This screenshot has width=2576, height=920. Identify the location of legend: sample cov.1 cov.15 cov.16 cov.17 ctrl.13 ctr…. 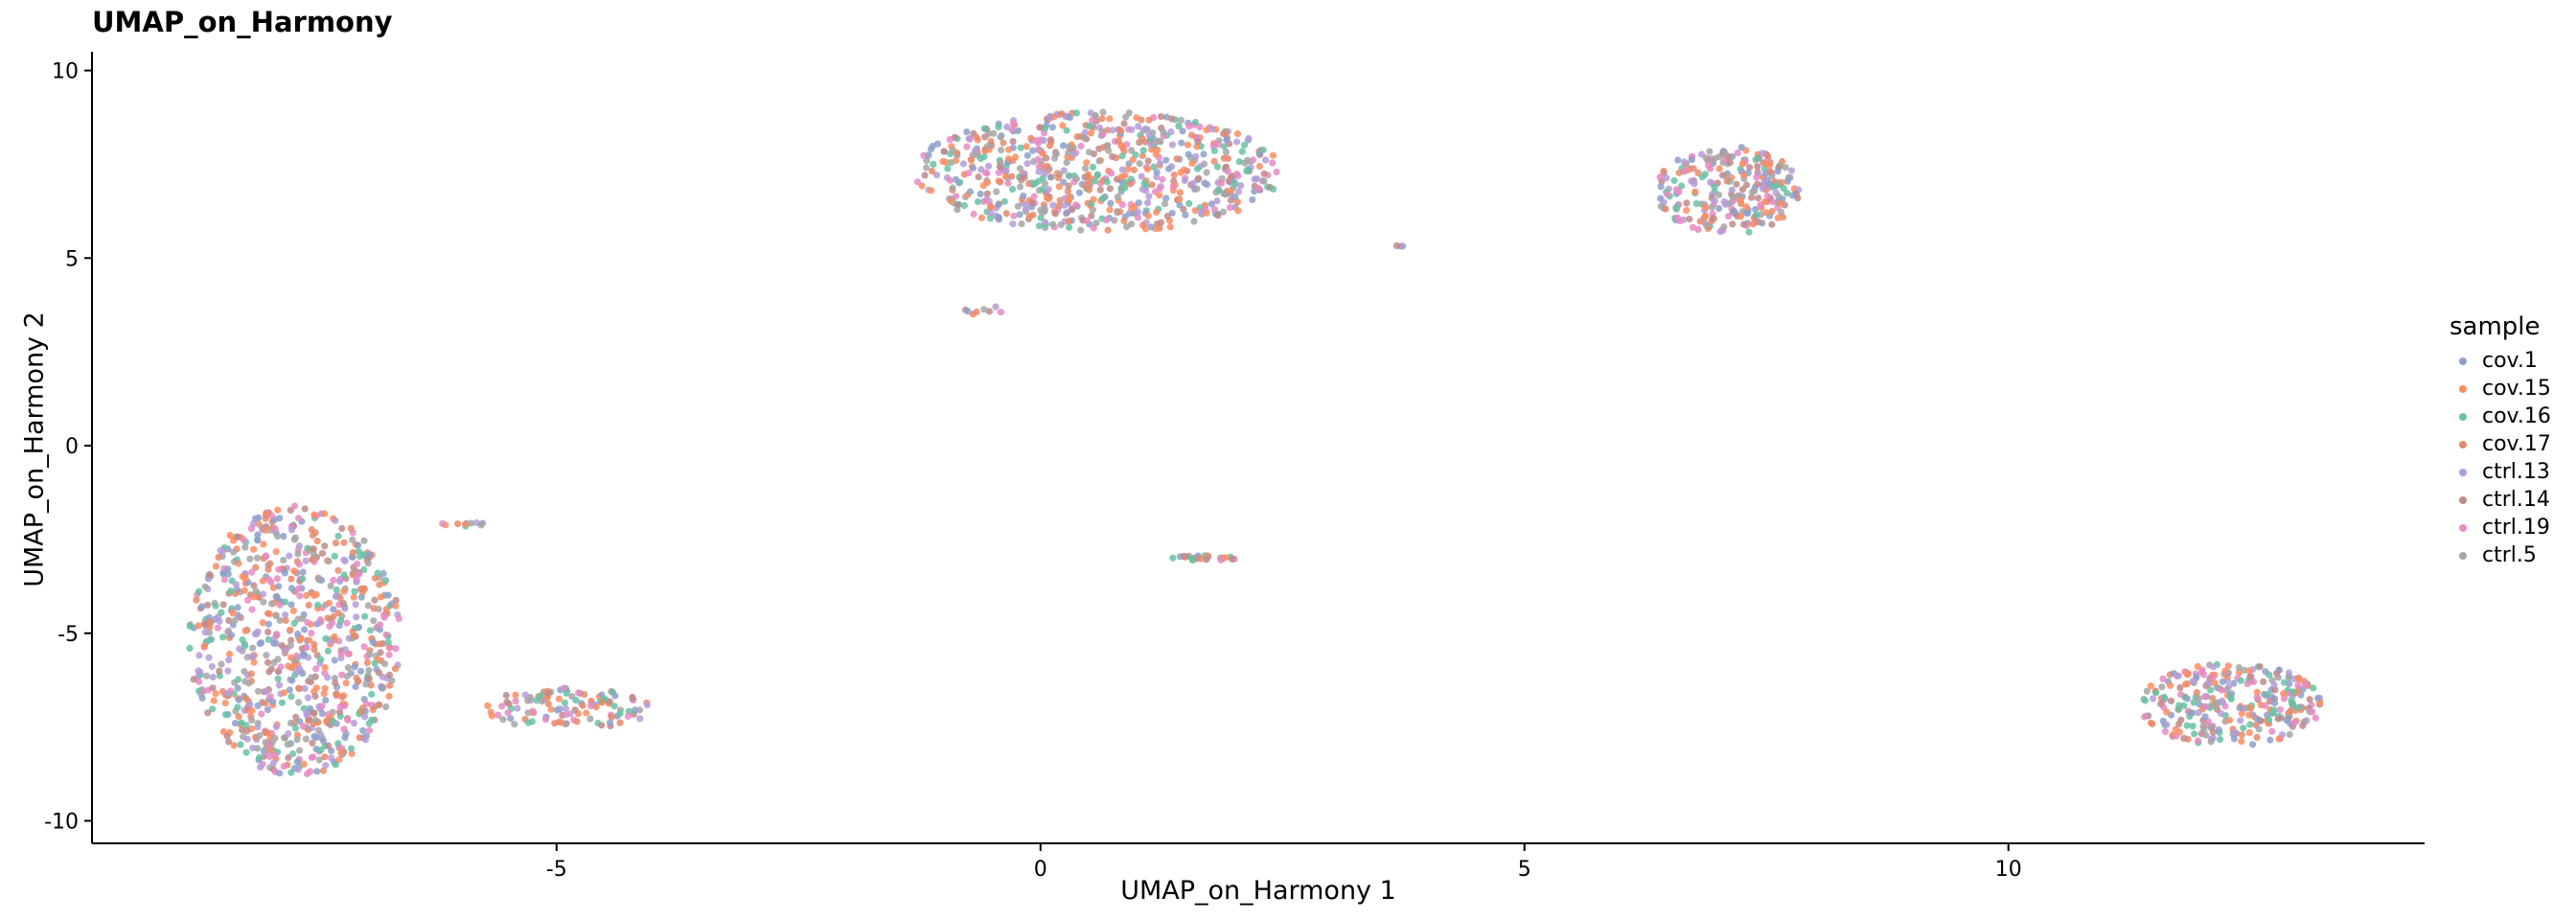
(2500, 440).